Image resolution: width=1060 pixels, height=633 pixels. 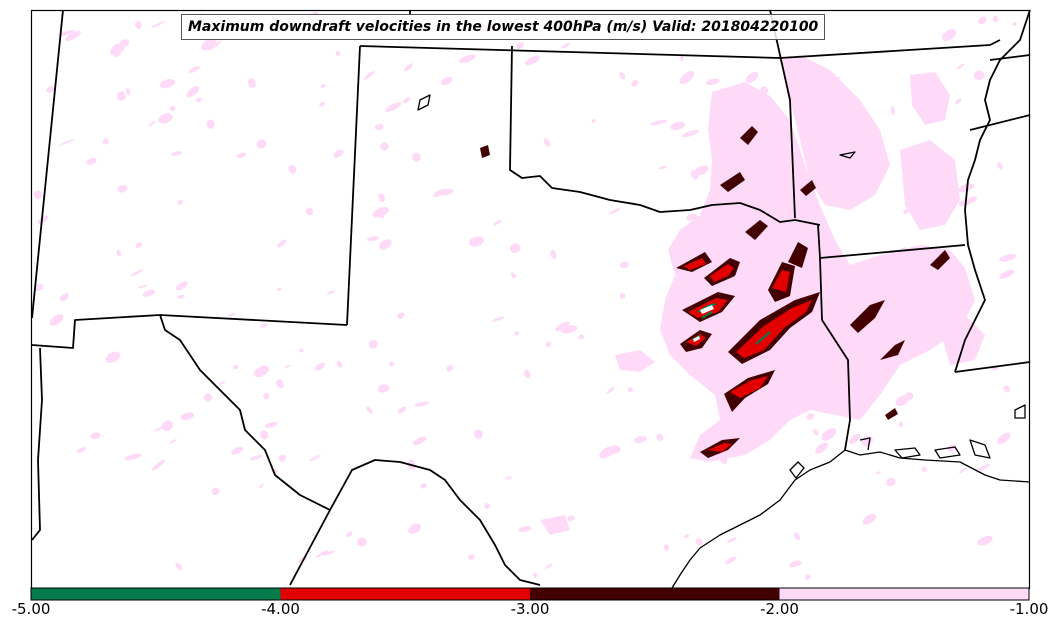 What do you see at coordinates (31, 609) in the screenshot?
I see `colorbar-tick-label: -5.00` at bounding box center [31, 609].